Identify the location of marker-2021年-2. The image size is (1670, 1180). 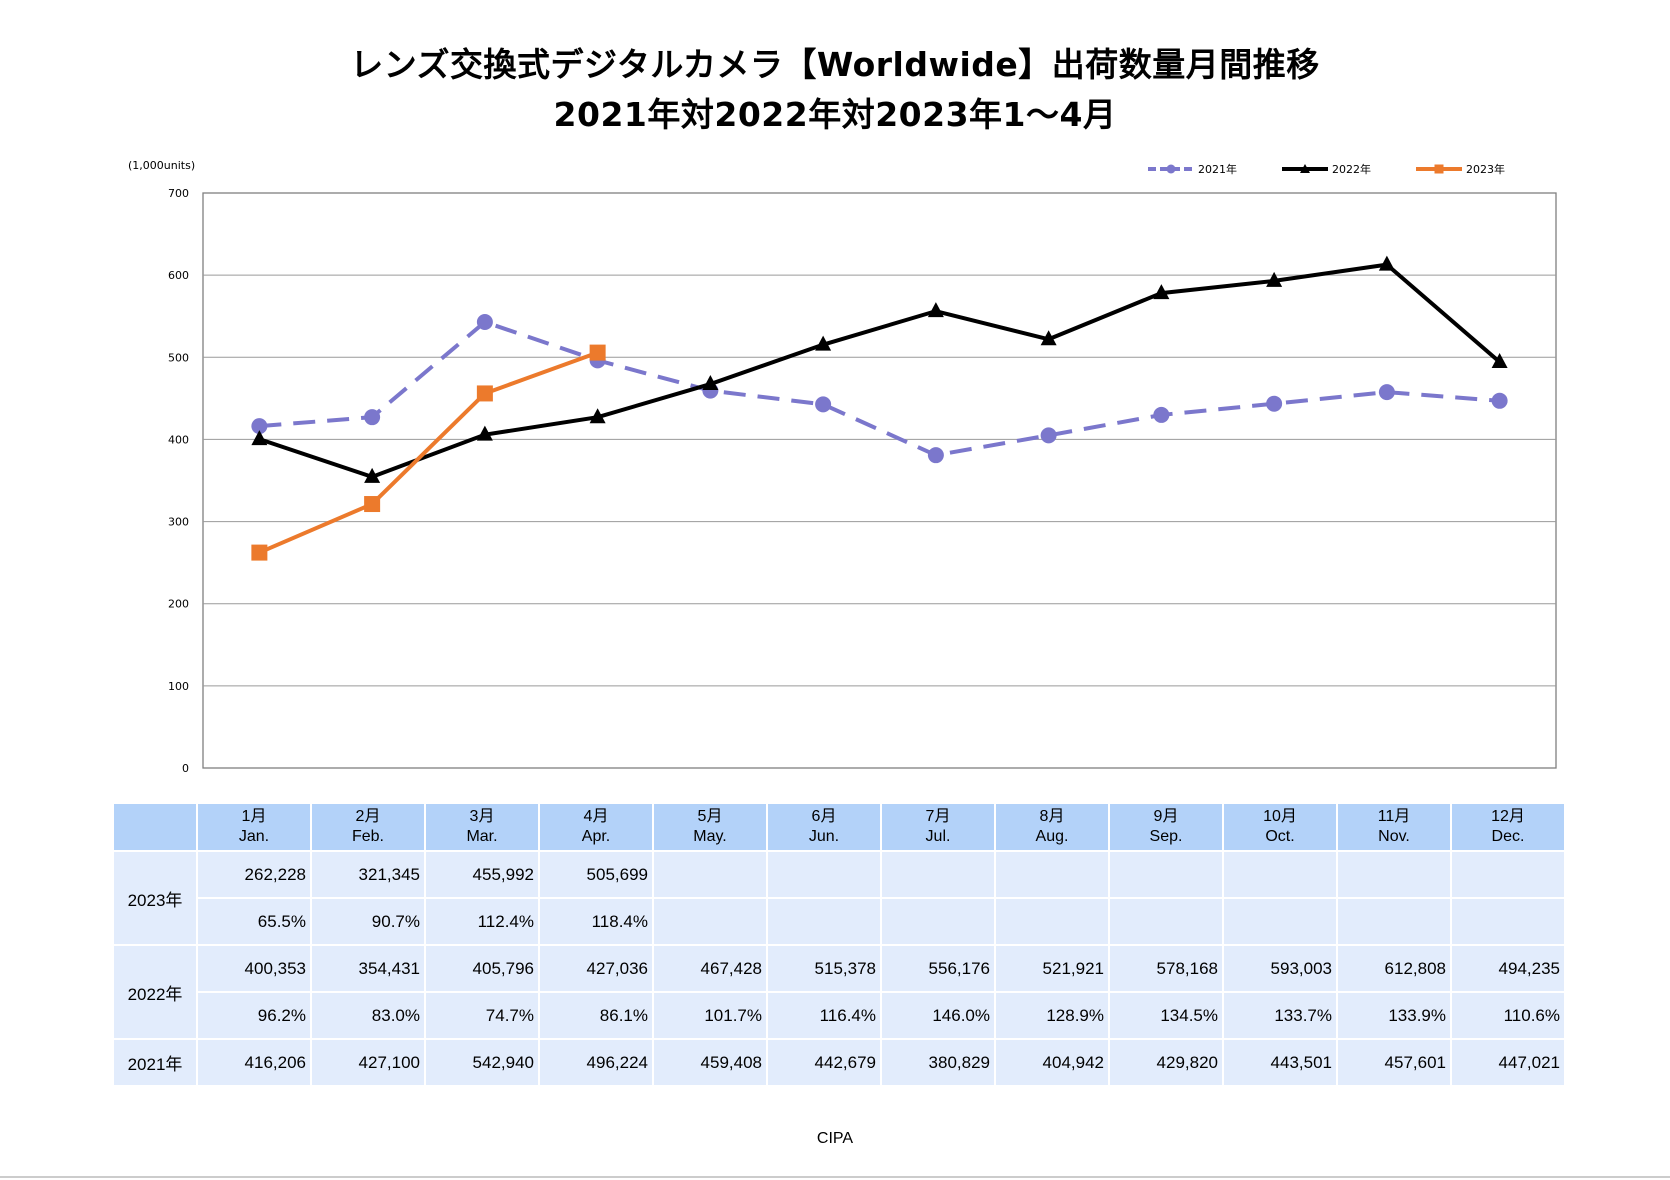
(484, 322).